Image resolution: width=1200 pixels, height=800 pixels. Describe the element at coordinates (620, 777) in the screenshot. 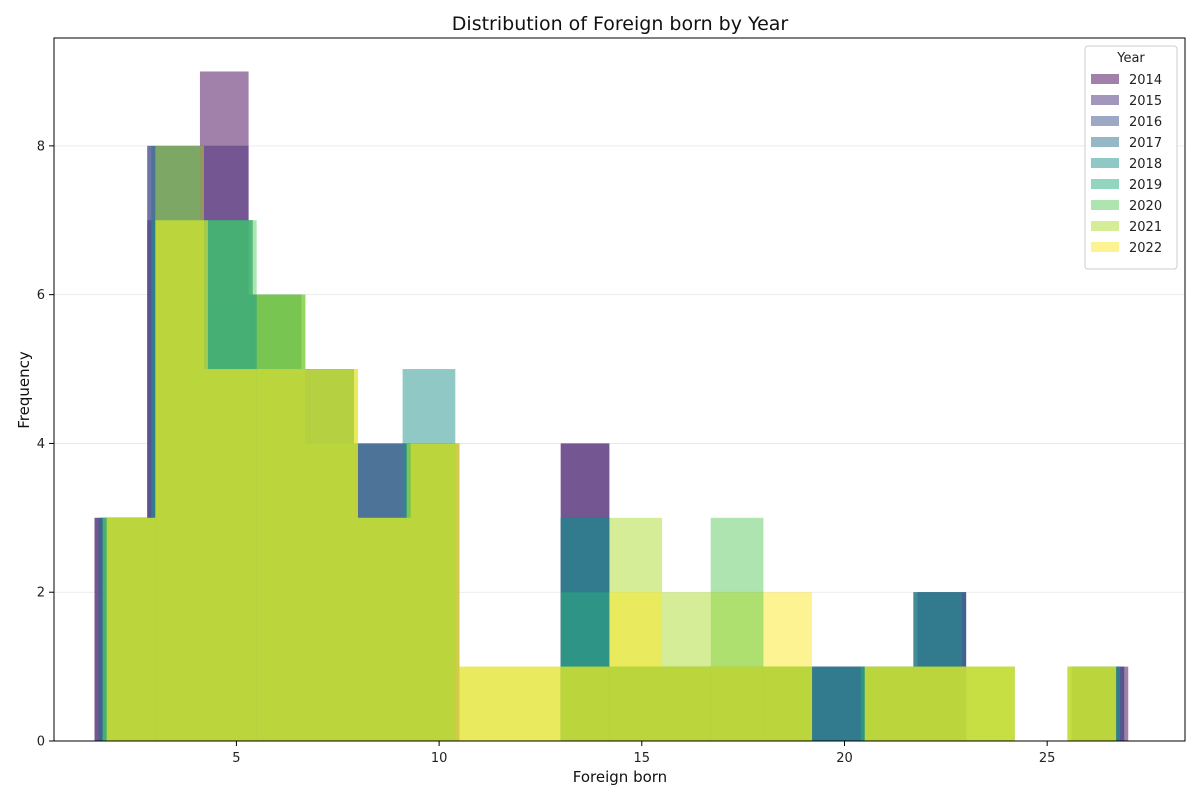

I see `x-axis-label: Foreign born` at that location.